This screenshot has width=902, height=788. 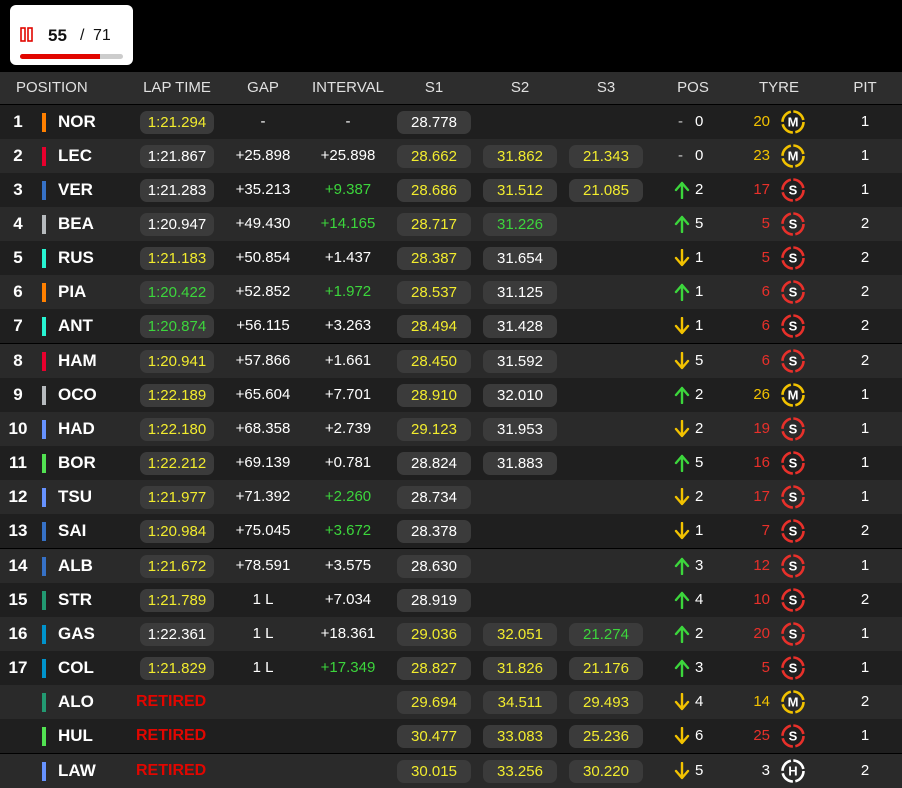 What do you see at coordinates (761, 736) in the screenshot?
I see `tyre-age: 25` at bounding box center [761, 736].